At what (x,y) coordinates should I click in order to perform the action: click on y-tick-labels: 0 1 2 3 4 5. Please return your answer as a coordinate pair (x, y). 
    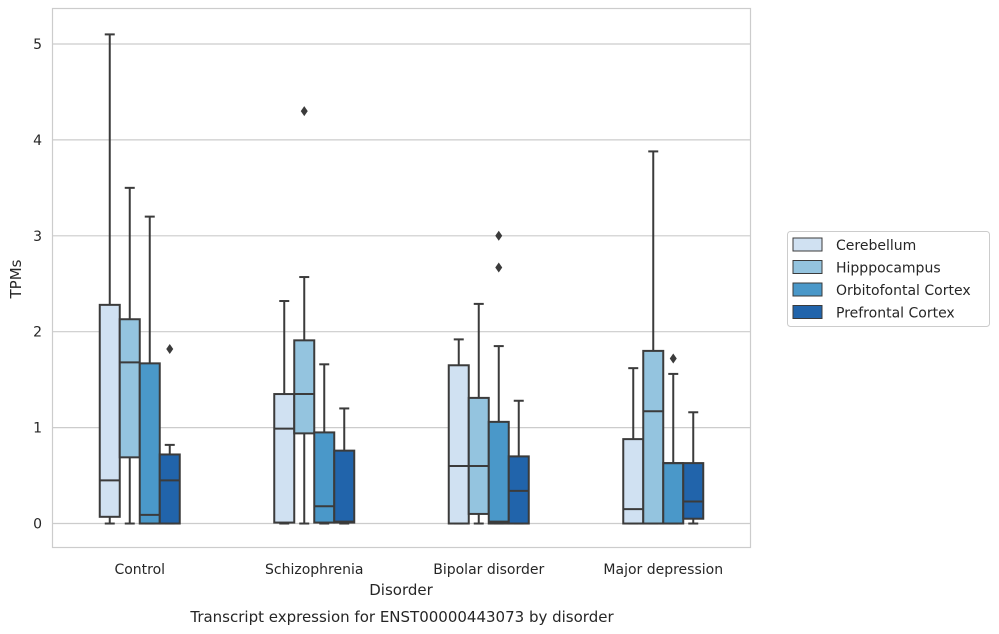
    Looking at the image, I should click on (37, 285).